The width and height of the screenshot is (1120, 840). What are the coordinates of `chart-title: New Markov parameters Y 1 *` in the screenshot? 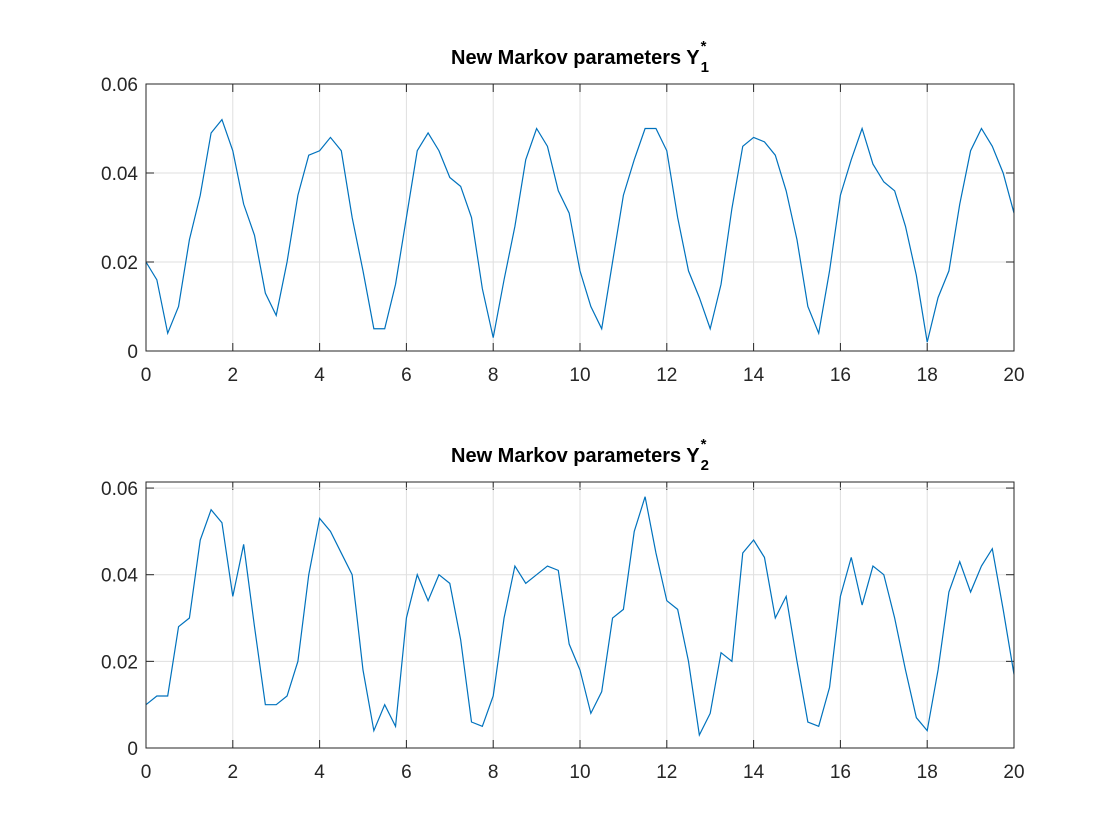 It's located at (580, 57).